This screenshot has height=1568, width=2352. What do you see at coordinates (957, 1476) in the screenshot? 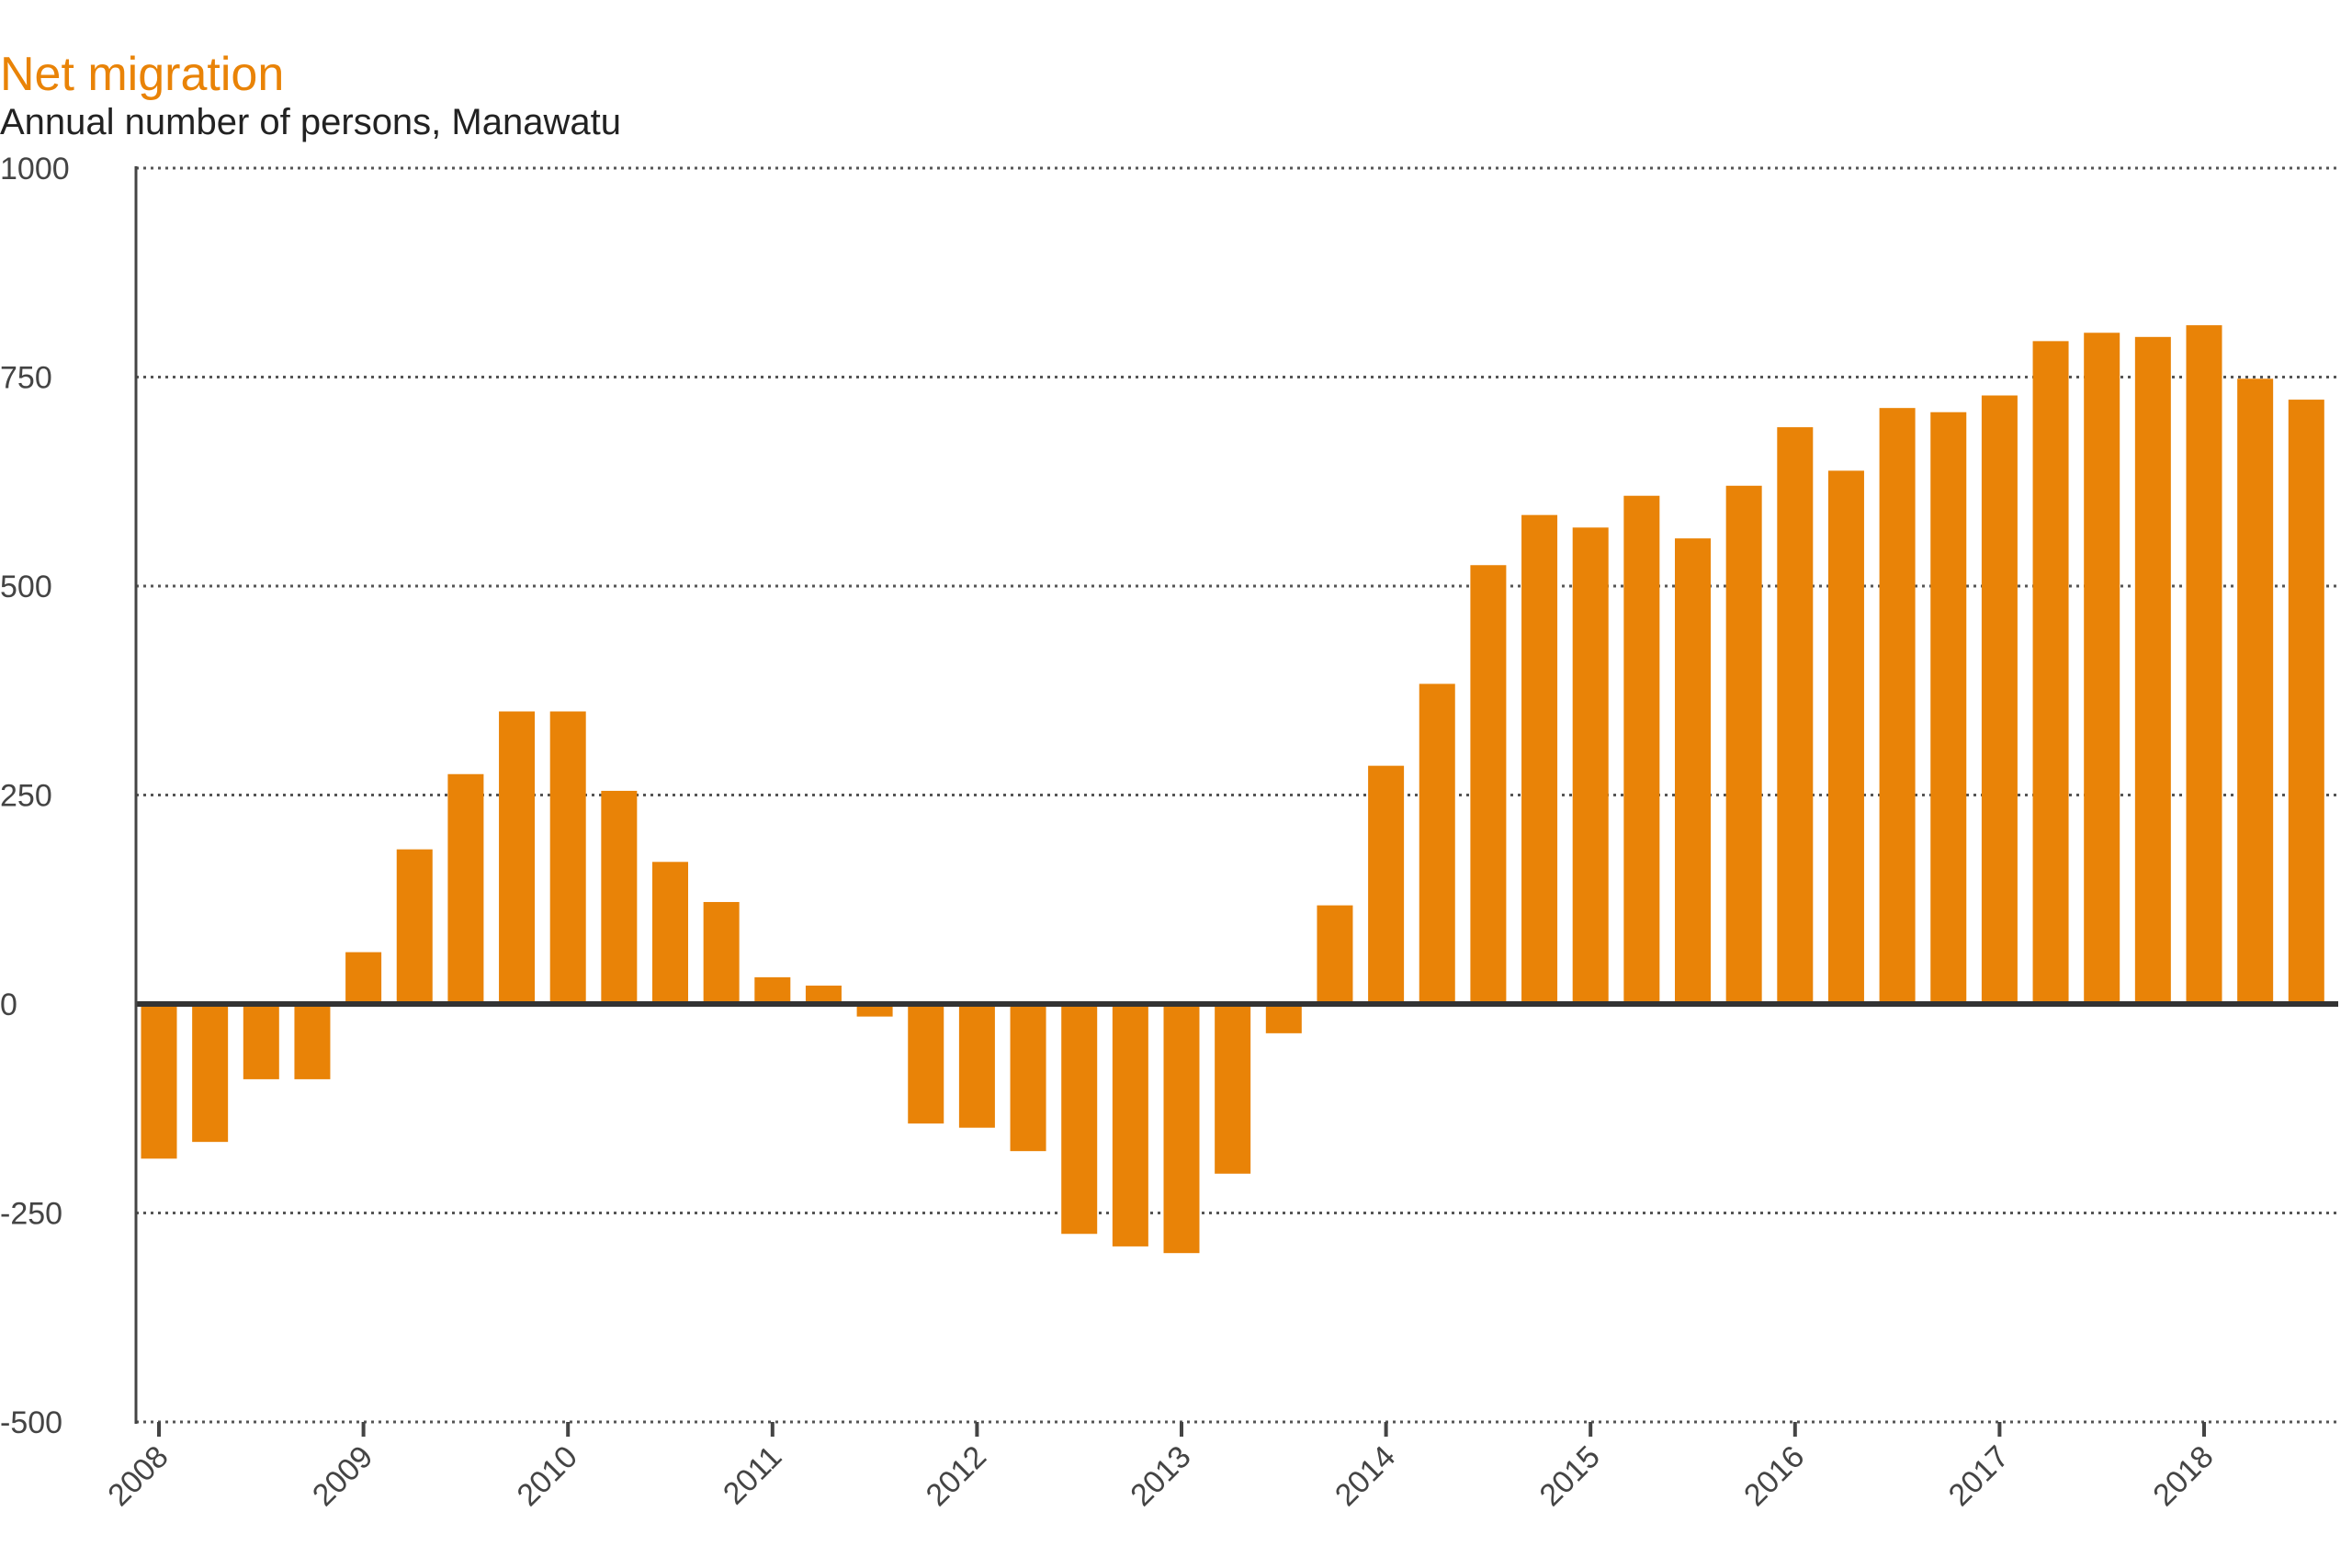
I see `x-tick-label: 2012` at bounding box center [957, 1476].